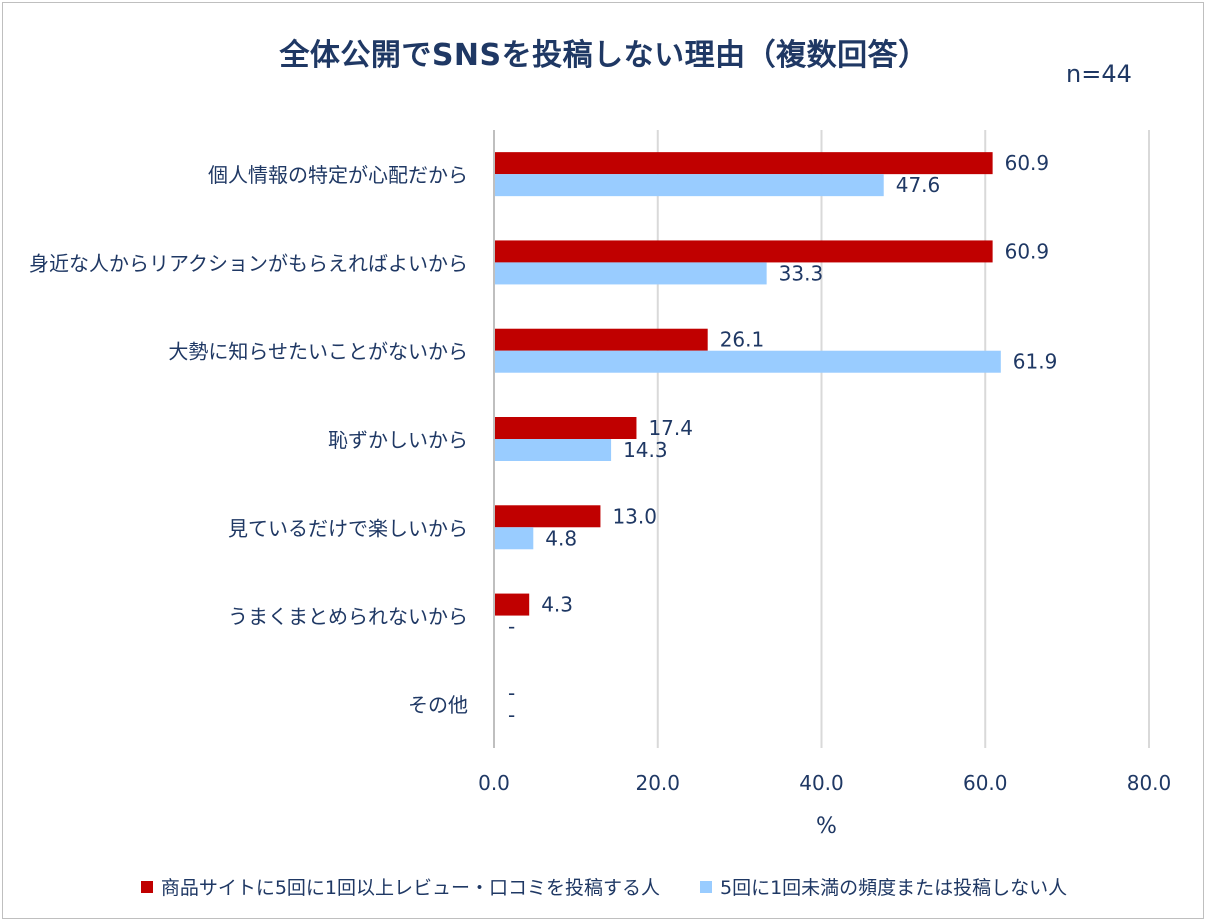 The height and width of the screenshot is (923, 1208). What do you see at coordinates (348, 528) in the screenshot?
I see `category-label: 見ているだけで楽しいから` at bounding box center [348, 528].